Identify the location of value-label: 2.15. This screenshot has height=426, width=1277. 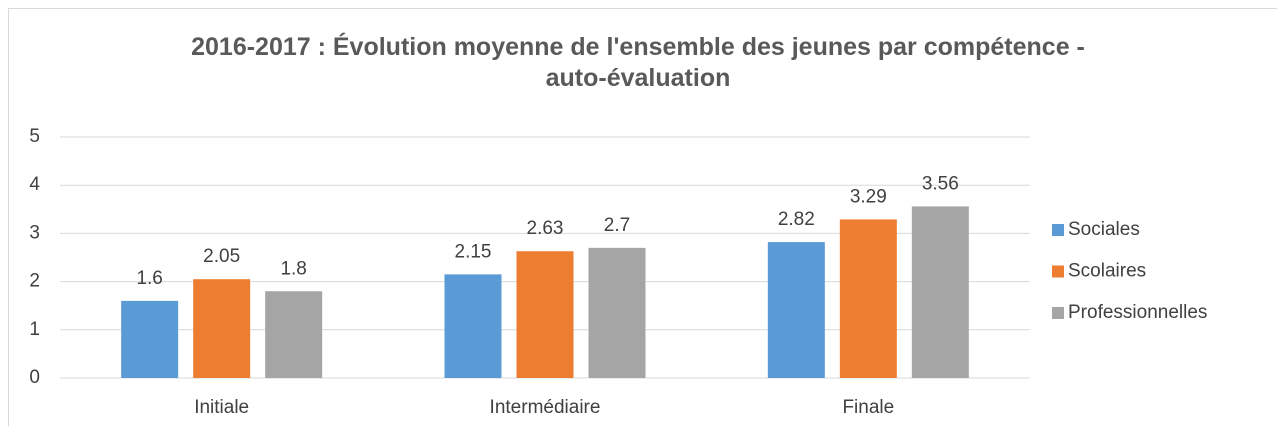
(473, 251).